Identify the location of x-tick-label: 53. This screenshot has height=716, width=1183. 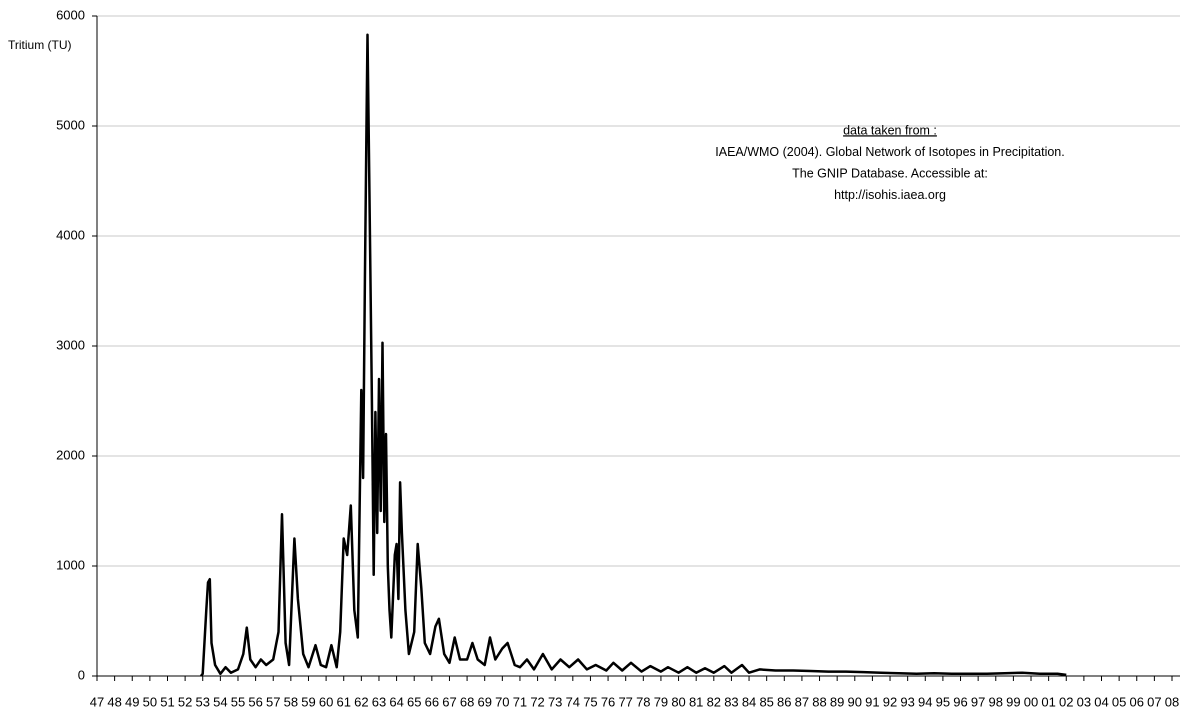
(203, 701).